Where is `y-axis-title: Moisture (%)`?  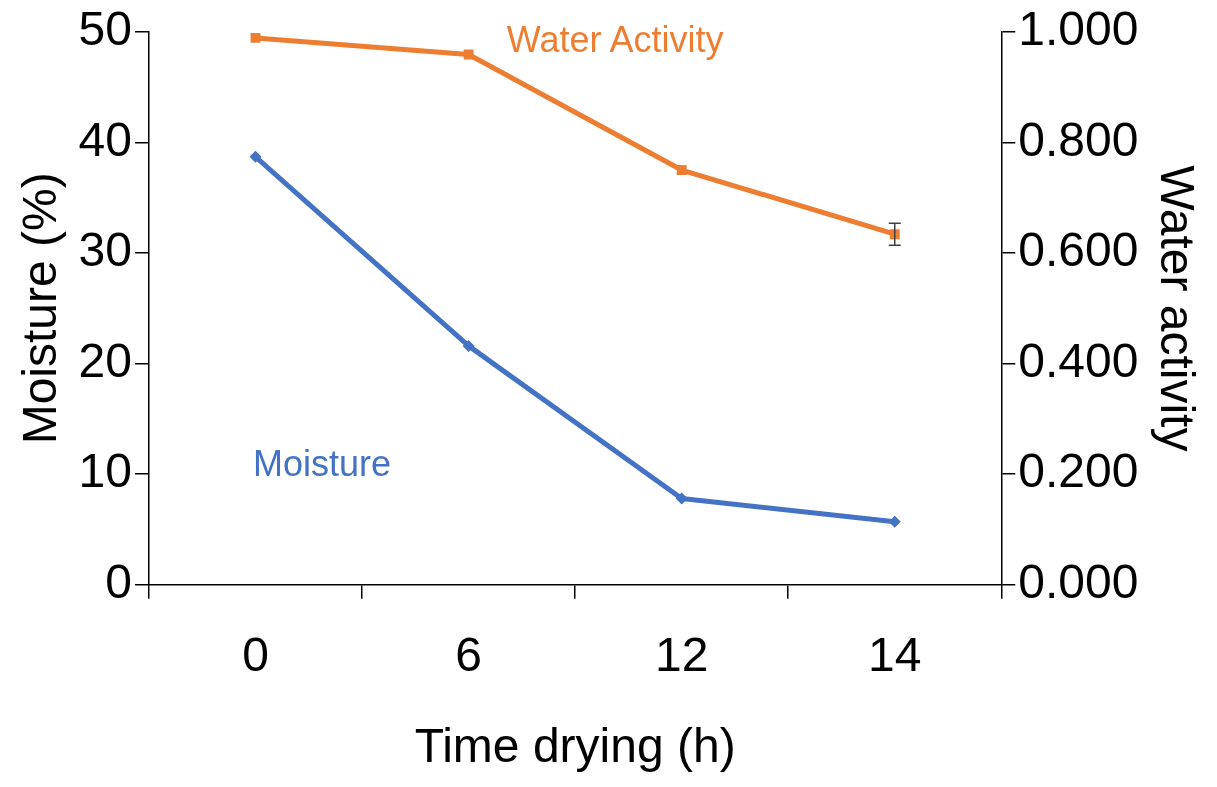 y-axis-title: Moisture (%) is located at coordinates (40, 308).